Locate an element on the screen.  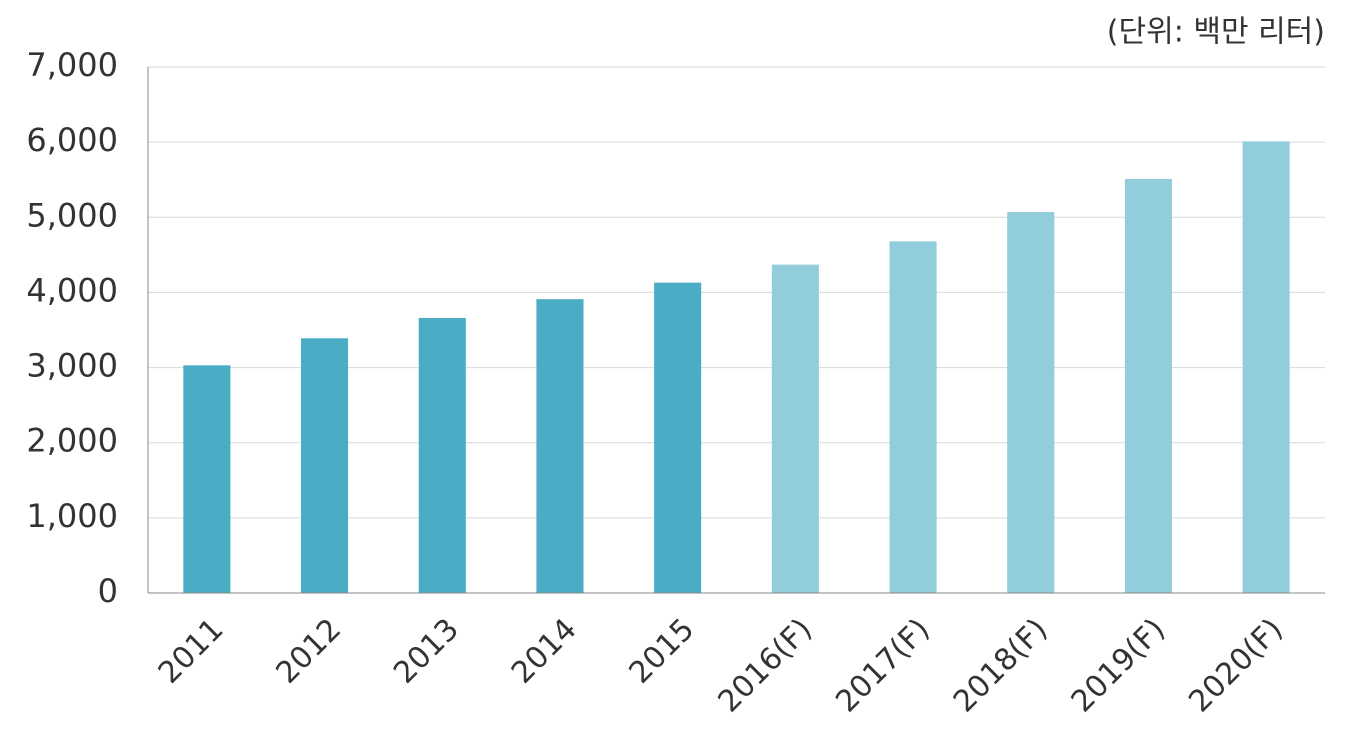
x-tick-label: 2011 is located at coordinates (191, 651).